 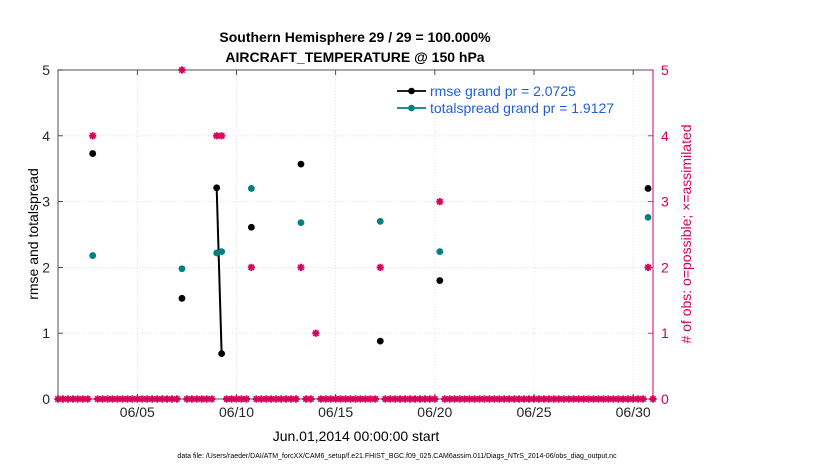 What do you see at coordinates (522, 108) in the screenshot?
I see `legend-spread-label: totalspread grand pr = 1.9127` at bounding box center [522, 108].